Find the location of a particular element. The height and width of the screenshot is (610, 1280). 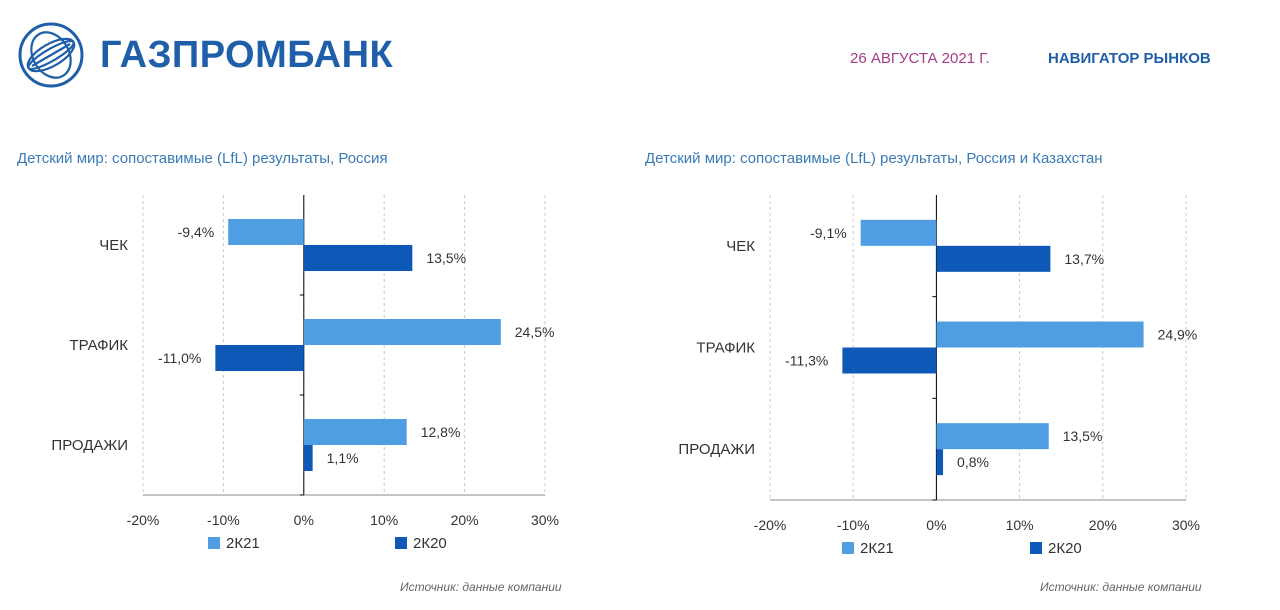

data-label: -11,3% is located at coordinates (806, 361).